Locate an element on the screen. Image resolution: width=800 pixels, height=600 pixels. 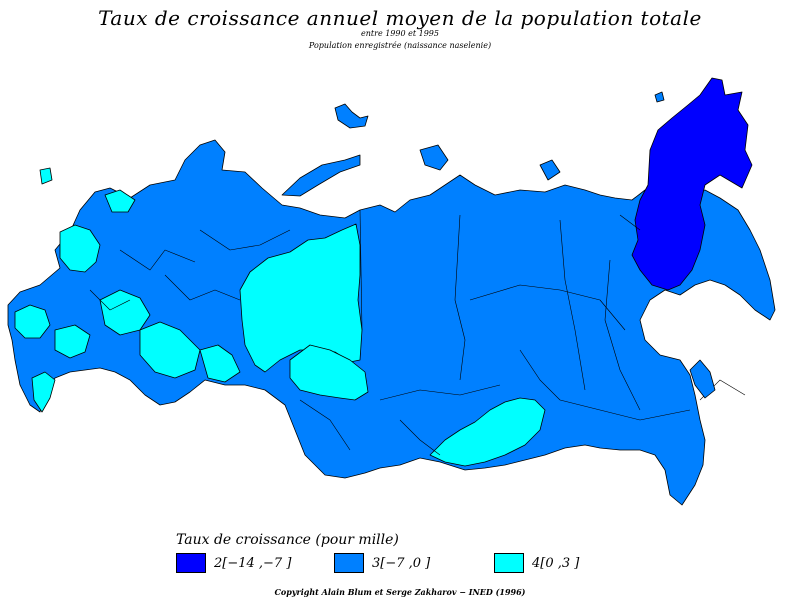
legend-item-cyan: 4[0 ,3 ] is located at coordinates (536, 563).